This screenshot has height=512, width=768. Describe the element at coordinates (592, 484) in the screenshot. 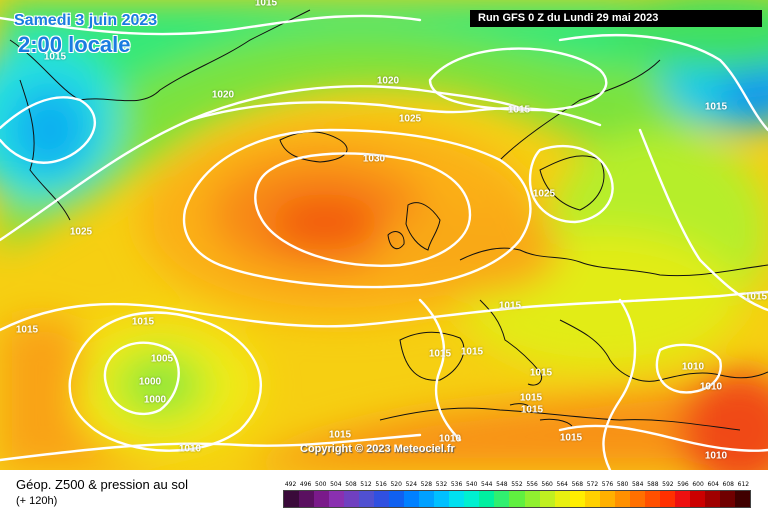

I see `scale-value-label: 572` at that location.